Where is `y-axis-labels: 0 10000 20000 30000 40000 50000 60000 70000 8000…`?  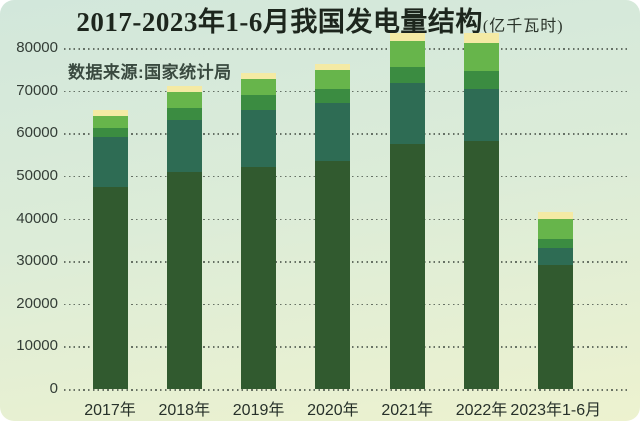
y-axis-labels: 0 10000 20000 30000 40000 50000 60000 70000 8000… is located at coordinates (29, 210).